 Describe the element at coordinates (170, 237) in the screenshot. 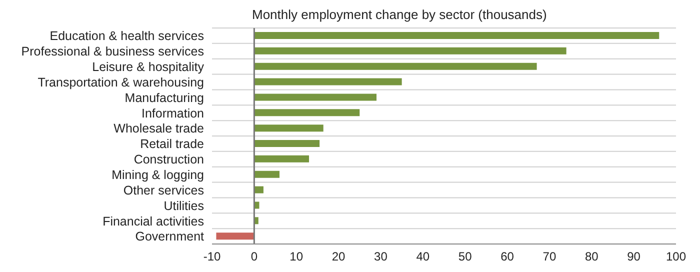

I see `y-tick-label: Government` at that location.